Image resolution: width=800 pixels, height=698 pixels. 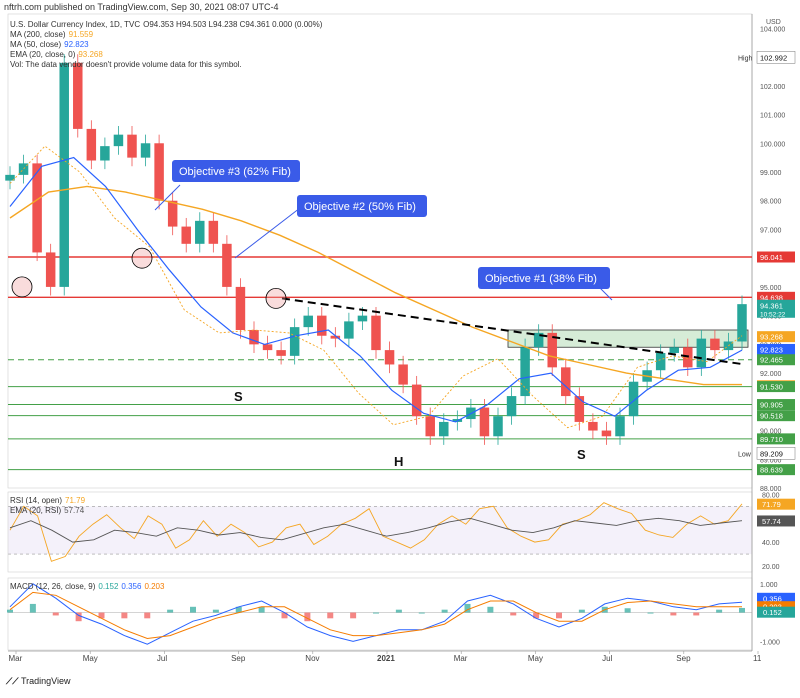 What do you see at coordinates (49, 44) in the screenshot?
I see `legend-row: MA (50, close) 92.823` at bounding box center [49, 44].